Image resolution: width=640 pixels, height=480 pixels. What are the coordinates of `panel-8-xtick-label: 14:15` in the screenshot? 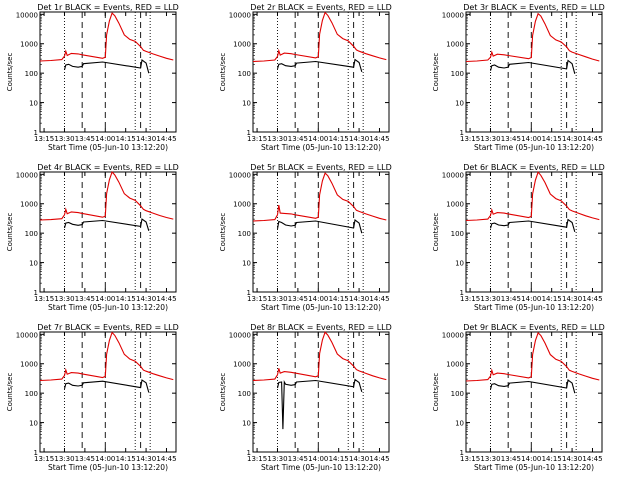 It's located at (339, 459).